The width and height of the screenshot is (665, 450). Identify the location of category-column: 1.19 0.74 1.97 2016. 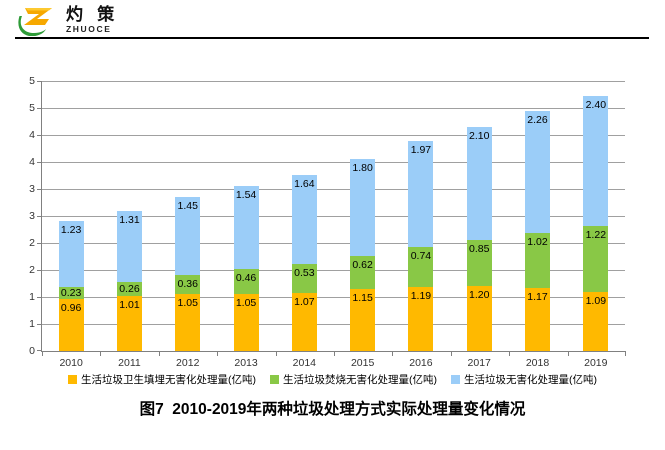
(421, 225).